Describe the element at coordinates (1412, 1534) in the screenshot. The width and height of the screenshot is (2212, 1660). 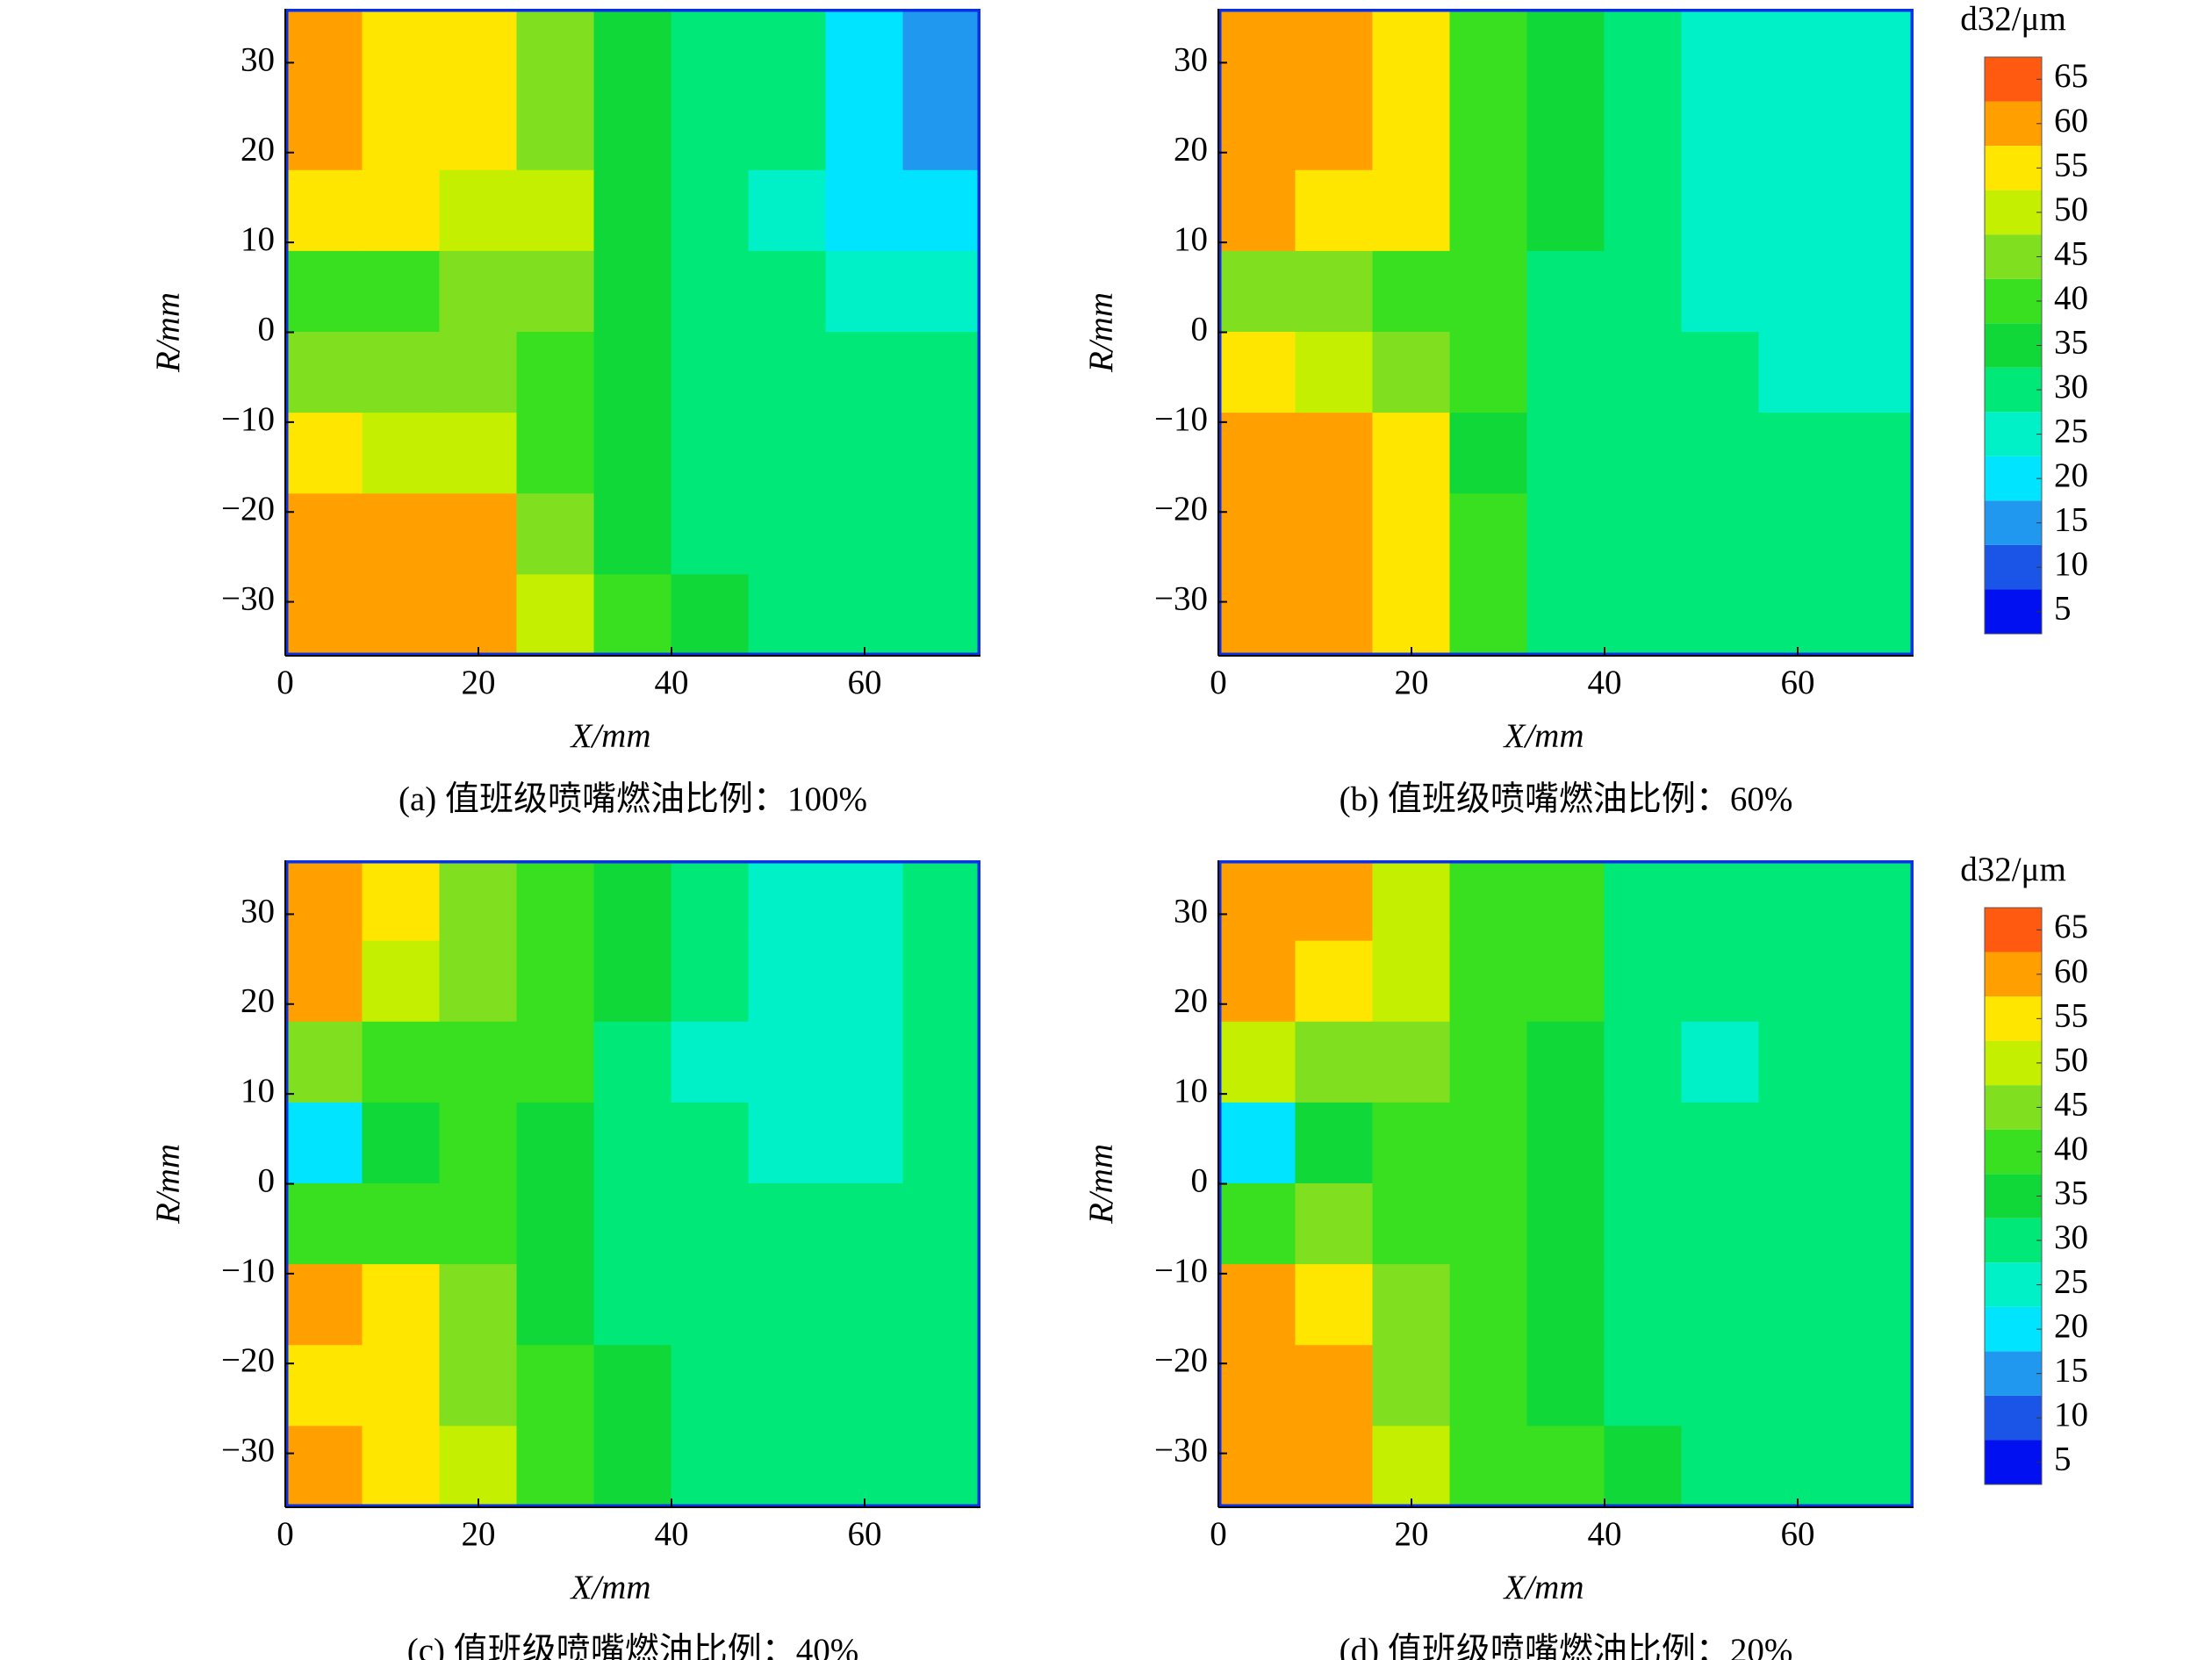
I see `x-tick-label: 20` at that location.